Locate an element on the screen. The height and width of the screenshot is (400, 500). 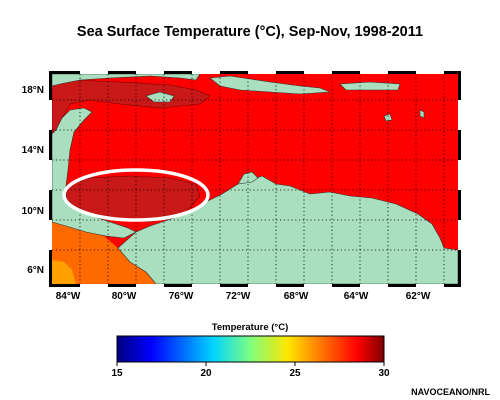
lon-label-72w: 72°W is located at coordinates (238, 296).